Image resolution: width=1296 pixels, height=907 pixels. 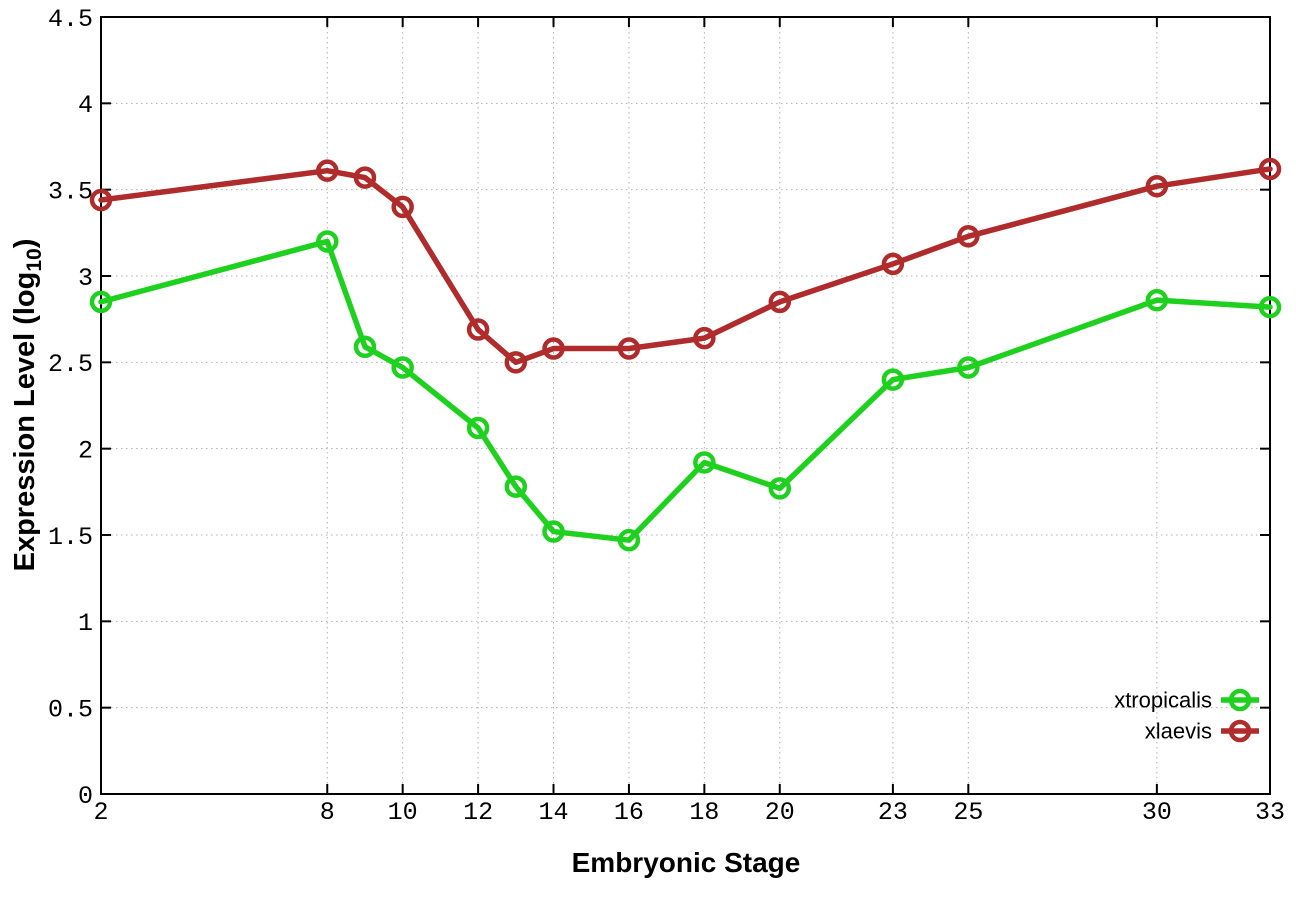 I want to click on y-tick-label: 4, so click(x=85, y=105).